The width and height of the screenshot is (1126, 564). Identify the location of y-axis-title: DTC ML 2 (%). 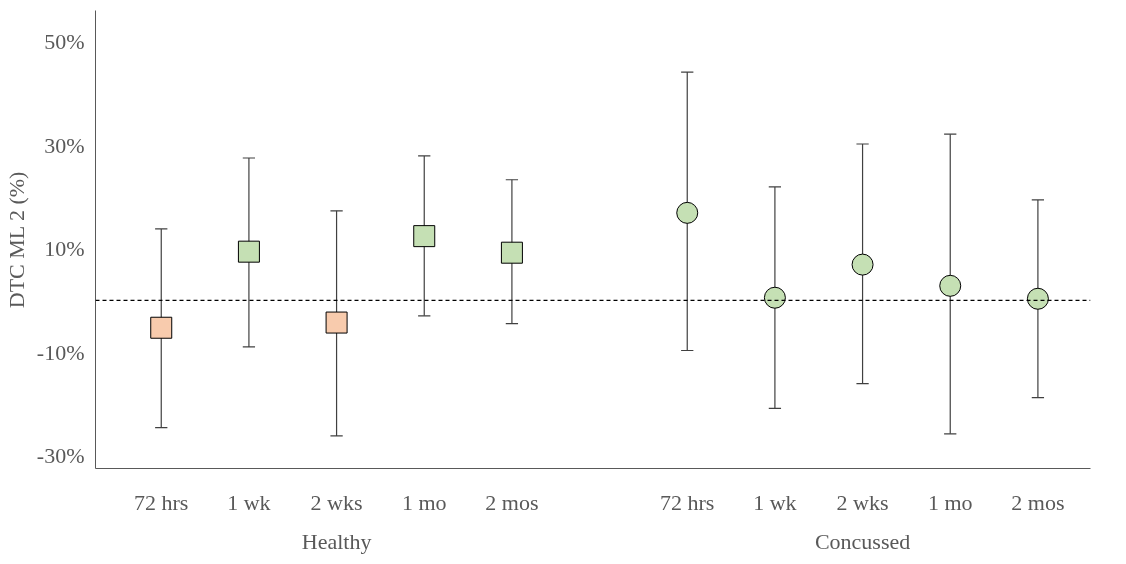
(16, 240).